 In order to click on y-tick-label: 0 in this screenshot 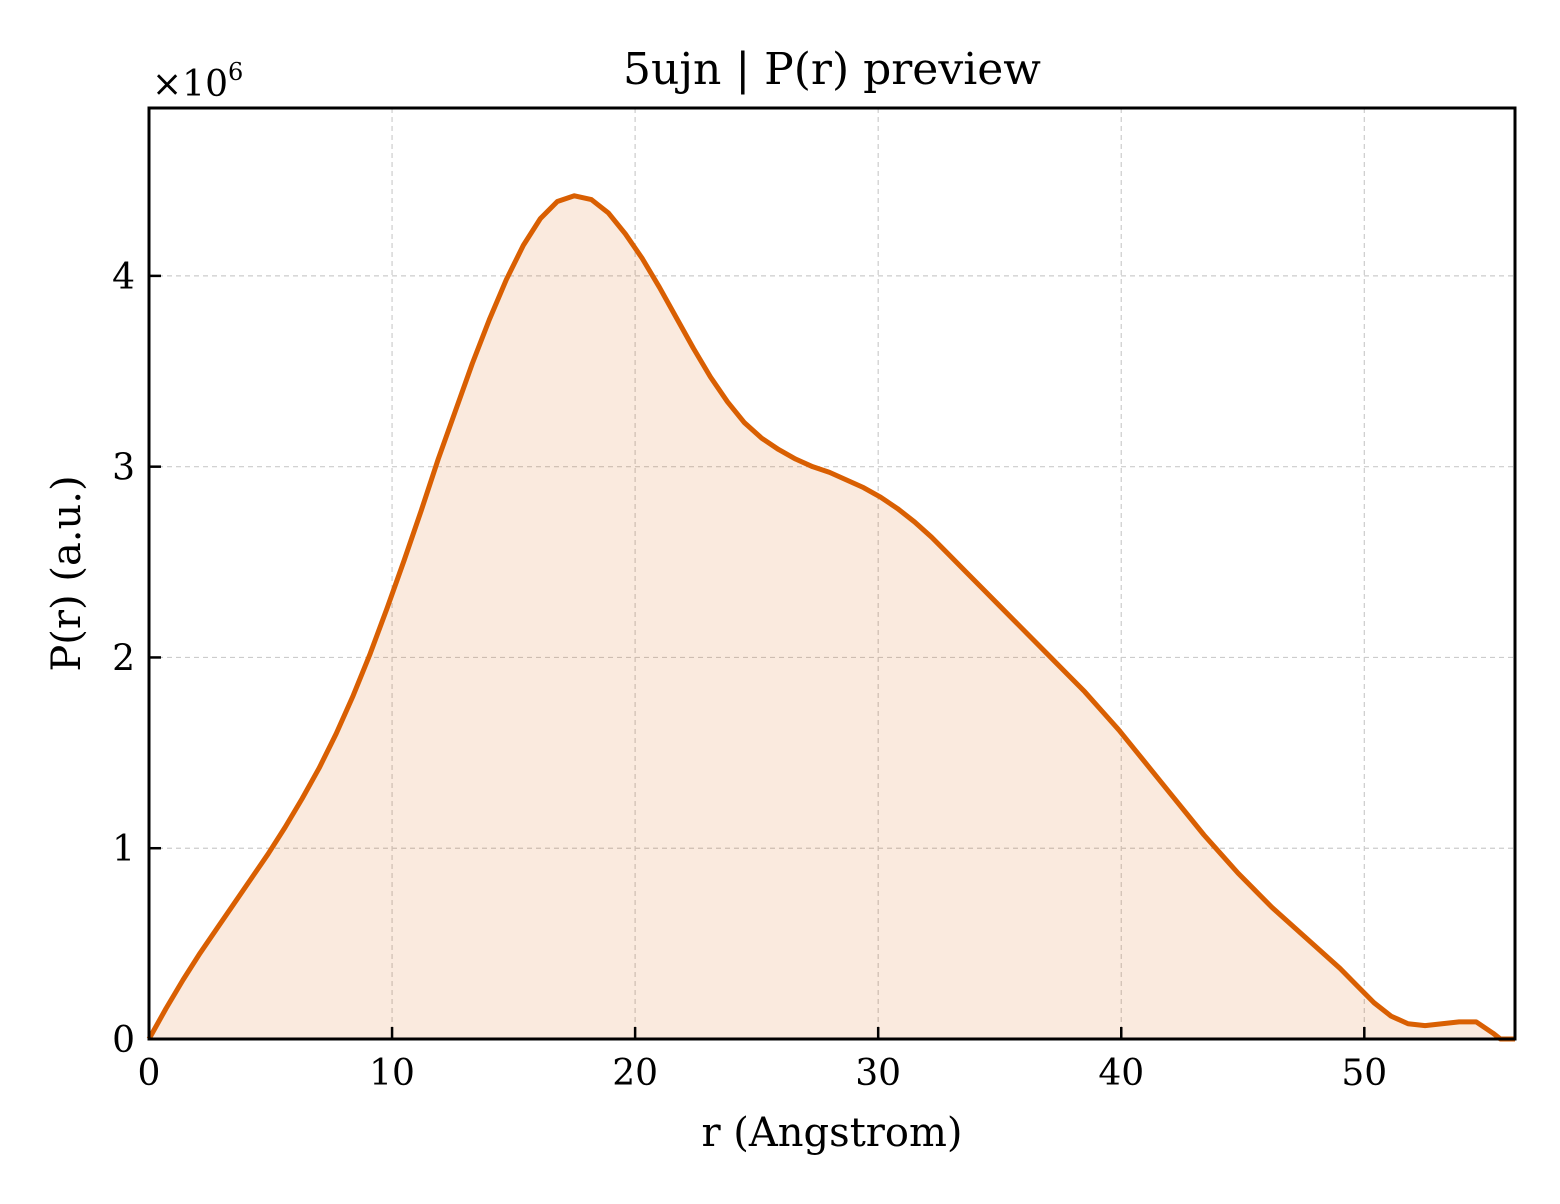, I will do `click(123, 1040)`.